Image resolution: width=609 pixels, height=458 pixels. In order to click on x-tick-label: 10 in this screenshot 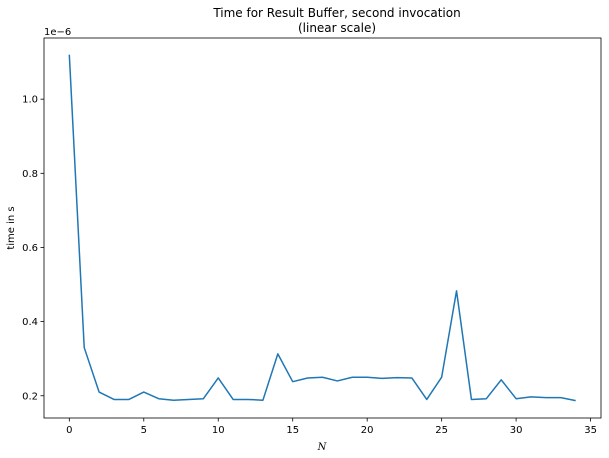, I will do `click(218, 430)`.